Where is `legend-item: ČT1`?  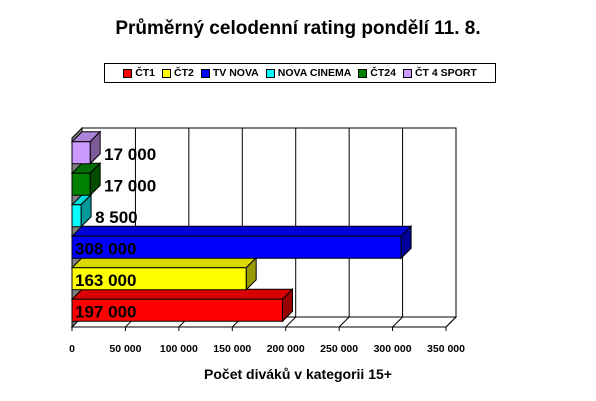
legend-item: ČT1 is located at coordinates (139, 73).